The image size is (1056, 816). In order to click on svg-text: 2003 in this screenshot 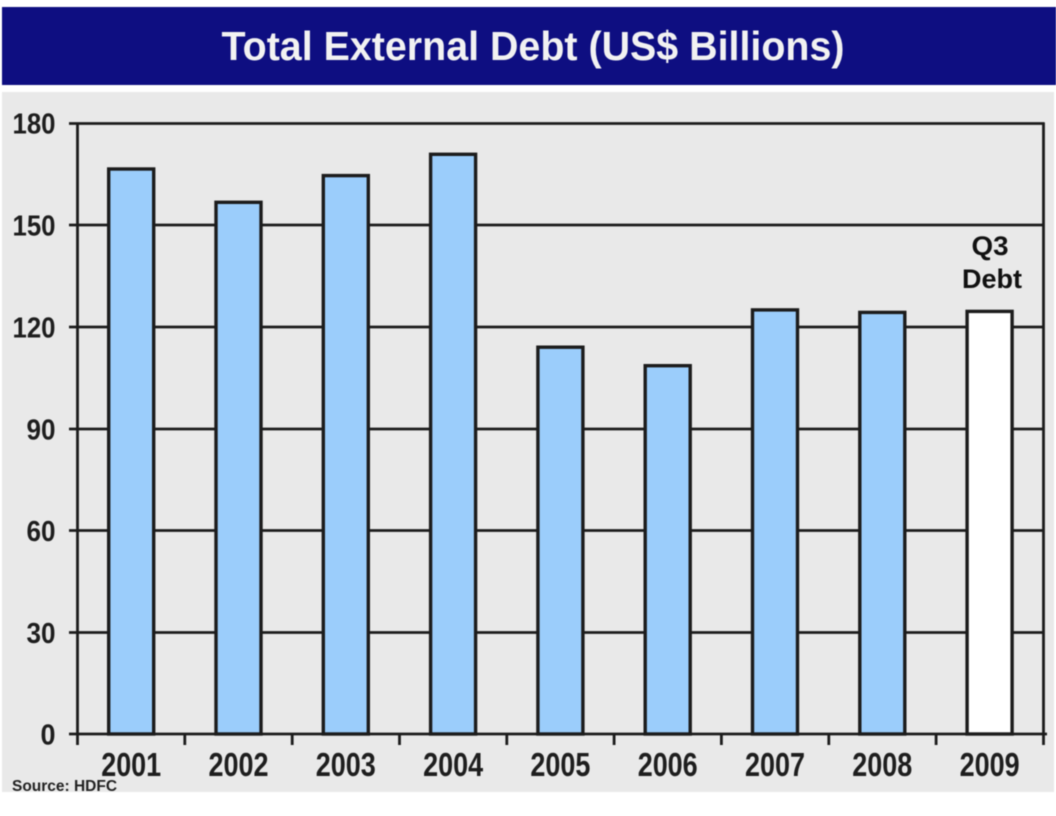, I will do `click(346, 764)`.